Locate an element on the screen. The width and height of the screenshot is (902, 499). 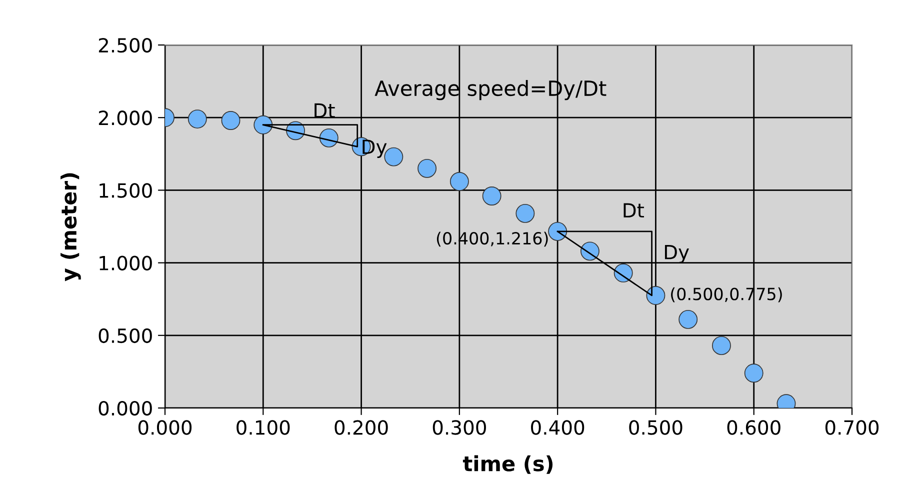
x-tick-label: 0.300 is located at coordinates (459, 427).